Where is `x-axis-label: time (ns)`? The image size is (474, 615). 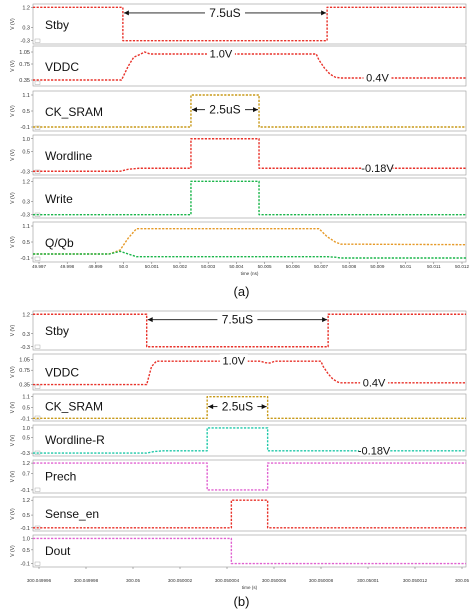
x-axis-label: time (ns) is located at coordinates (250, 273).